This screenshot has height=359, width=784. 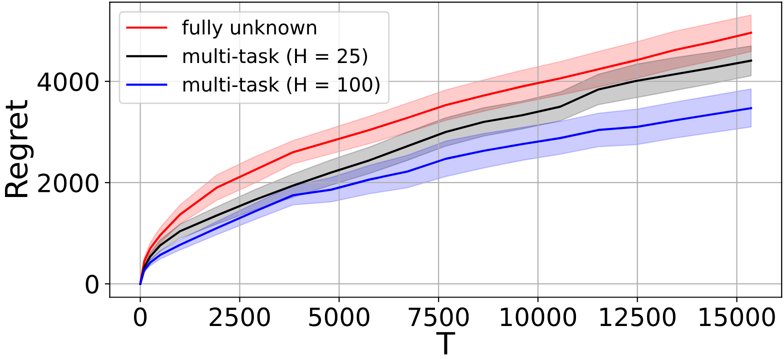 What do you see at coordinates (19, 149) in the screenshot?
I see `y-axis-title: Regret` at bounding box center [19, 149].